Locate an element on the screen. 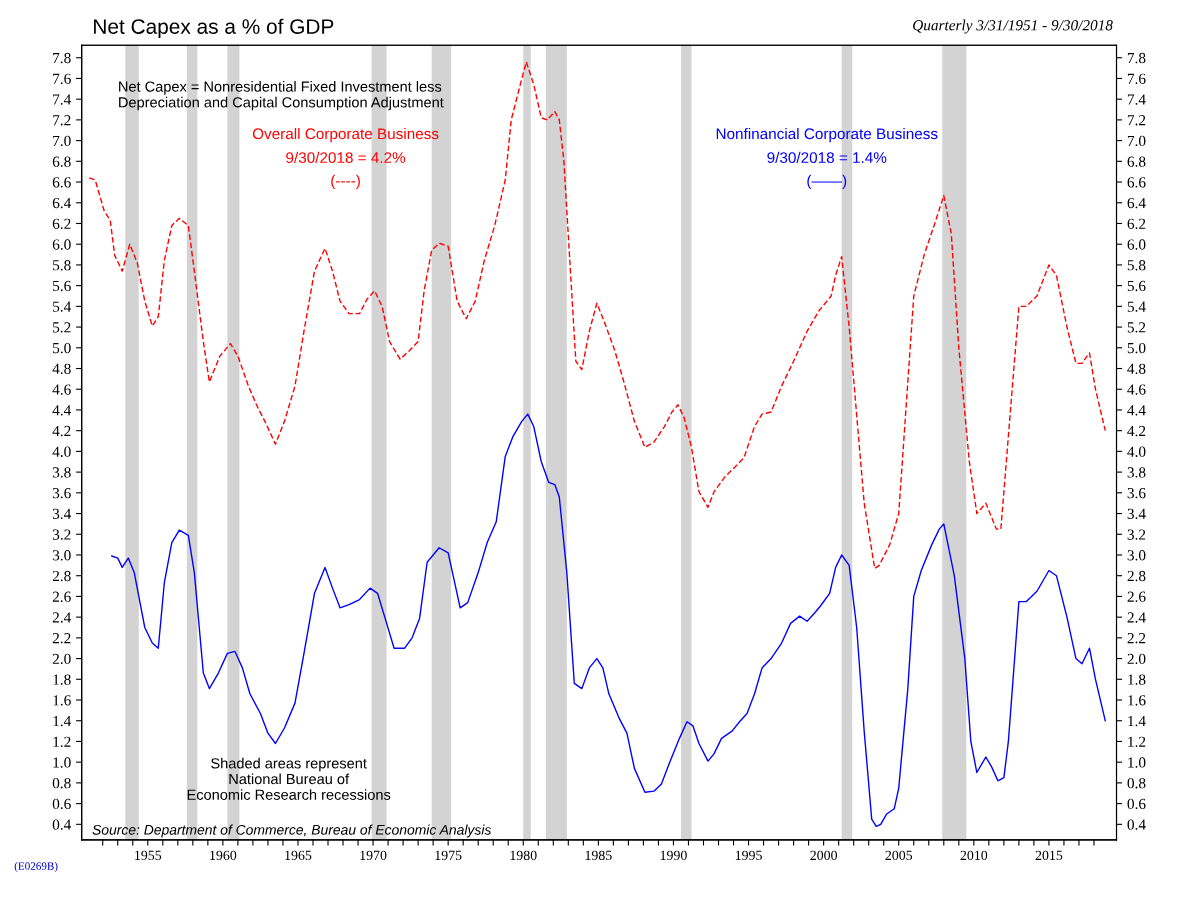 This screenshot has height=906, width=1184. annotation: 9/30/2018 = 1.4% is located at coordinates (827, 157).